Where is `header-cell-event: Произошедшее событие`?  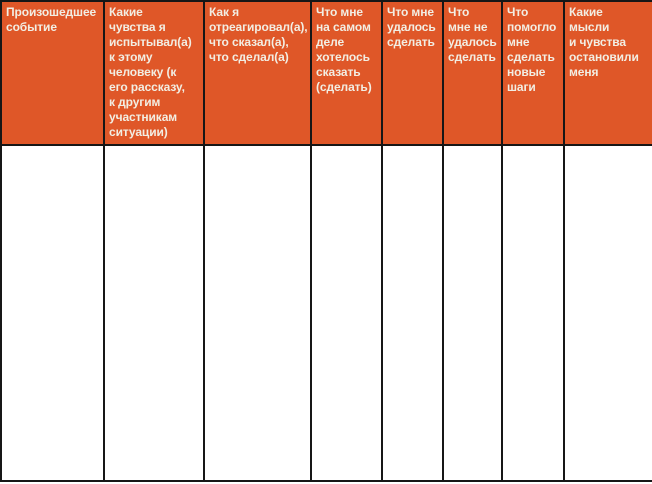
header-cell-event: Произошедшее событие is located at coordinates (52, 73).